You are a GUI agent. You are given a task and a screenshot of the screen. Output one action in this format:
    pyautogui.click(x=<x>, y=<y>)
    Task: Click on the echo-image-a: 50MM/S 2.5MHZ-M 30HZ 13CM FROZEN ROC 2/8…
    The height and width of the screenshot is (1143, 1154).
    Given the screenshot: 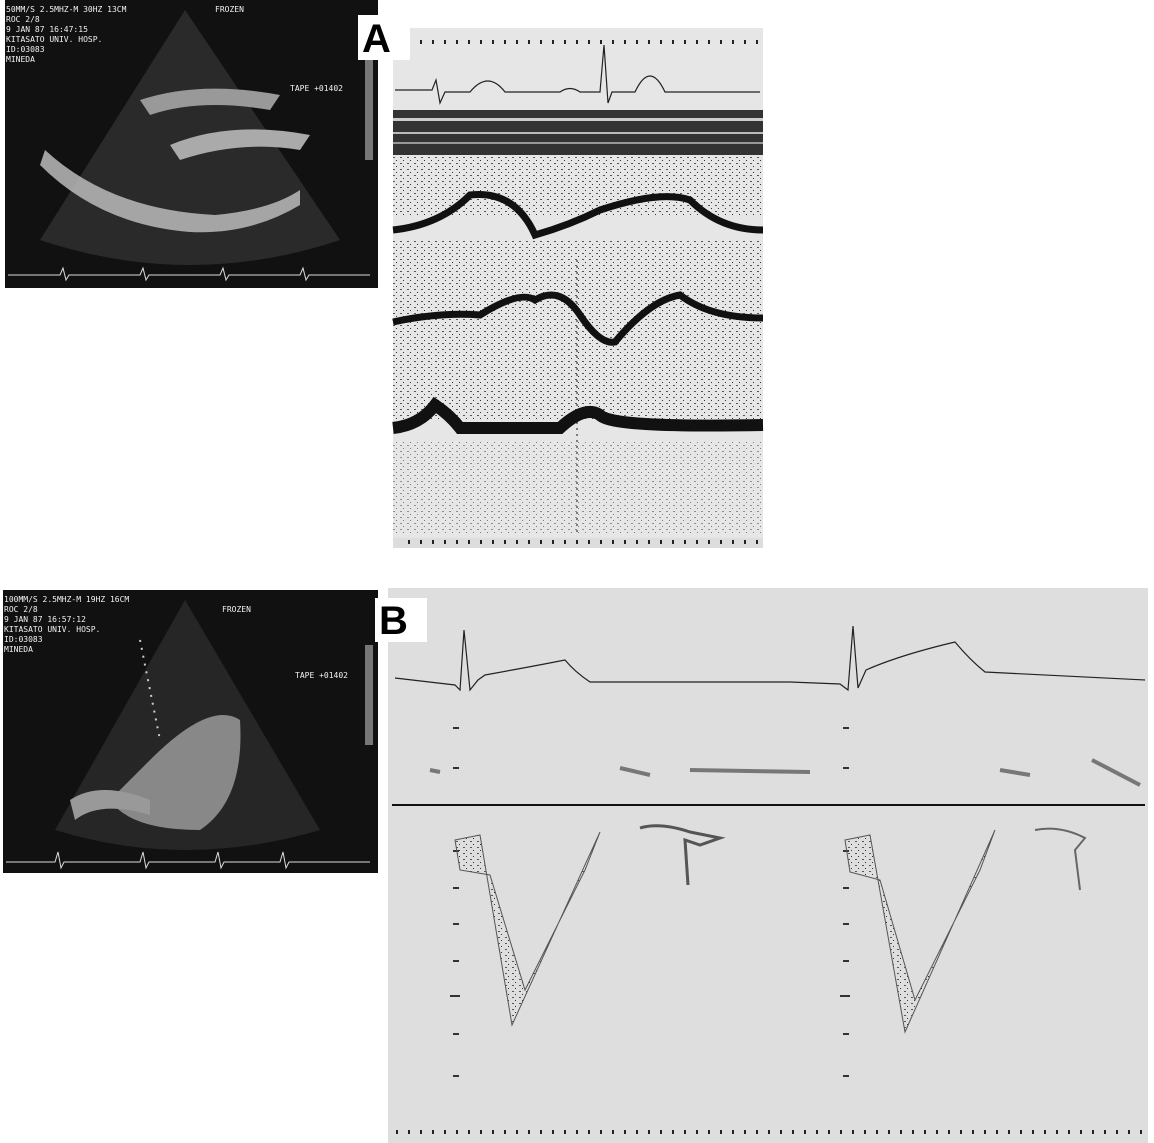 What is the action you would take?
    pyautogui.click(x=191, y=144)
    